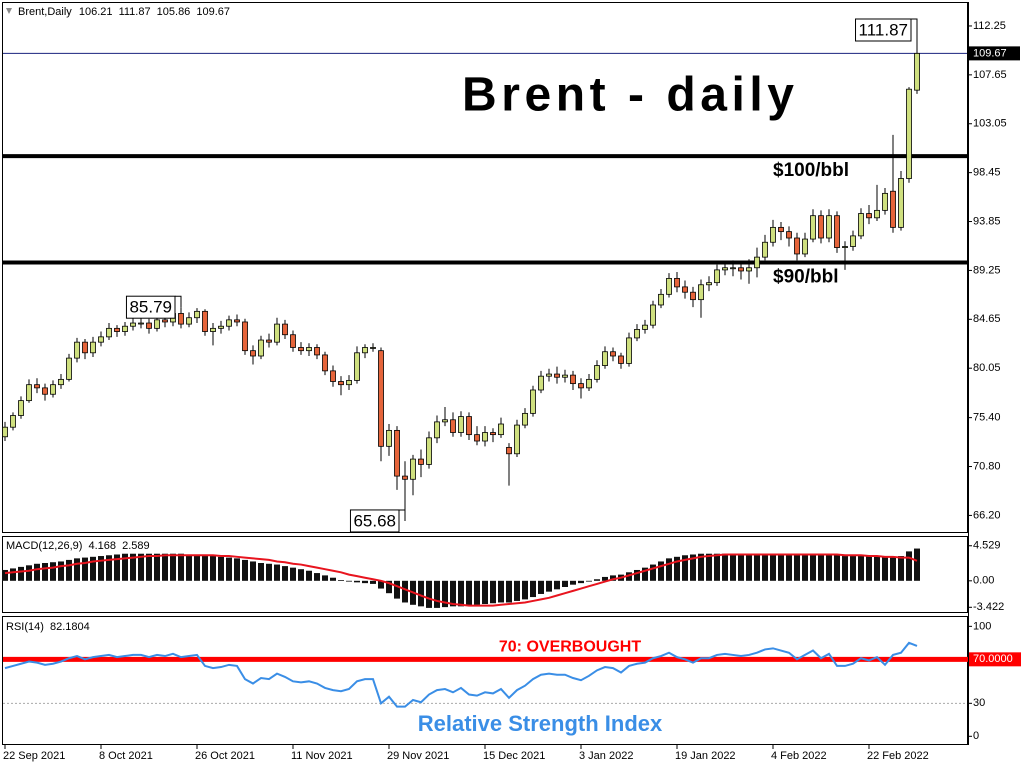 Image resolution: width=1024 pixels, height=768 pixels. What do you see at coordinates (990, 124) in the screenshot?
I see `y-tick-label: 103.05` at bounding box center [990, 124].